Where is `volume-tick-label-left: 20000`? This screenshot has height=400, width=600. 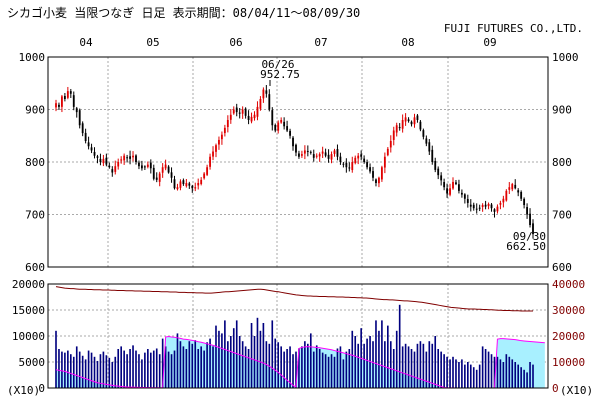
volume-tick-label-left: 20000 is located at coordinates (28, 284).